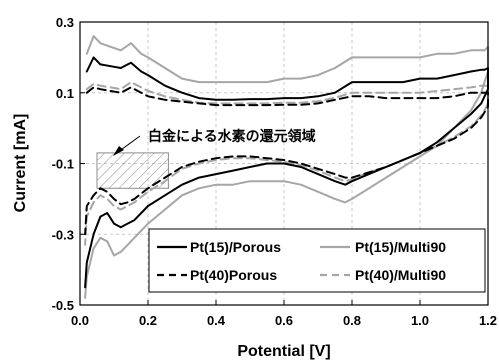 The width and height of the screenshot is (499, 362). What do you see at coordinates (20, 163) in the screenshot?
I see `y-axis-label: Current [mA]` at bounding box center [20, 163].